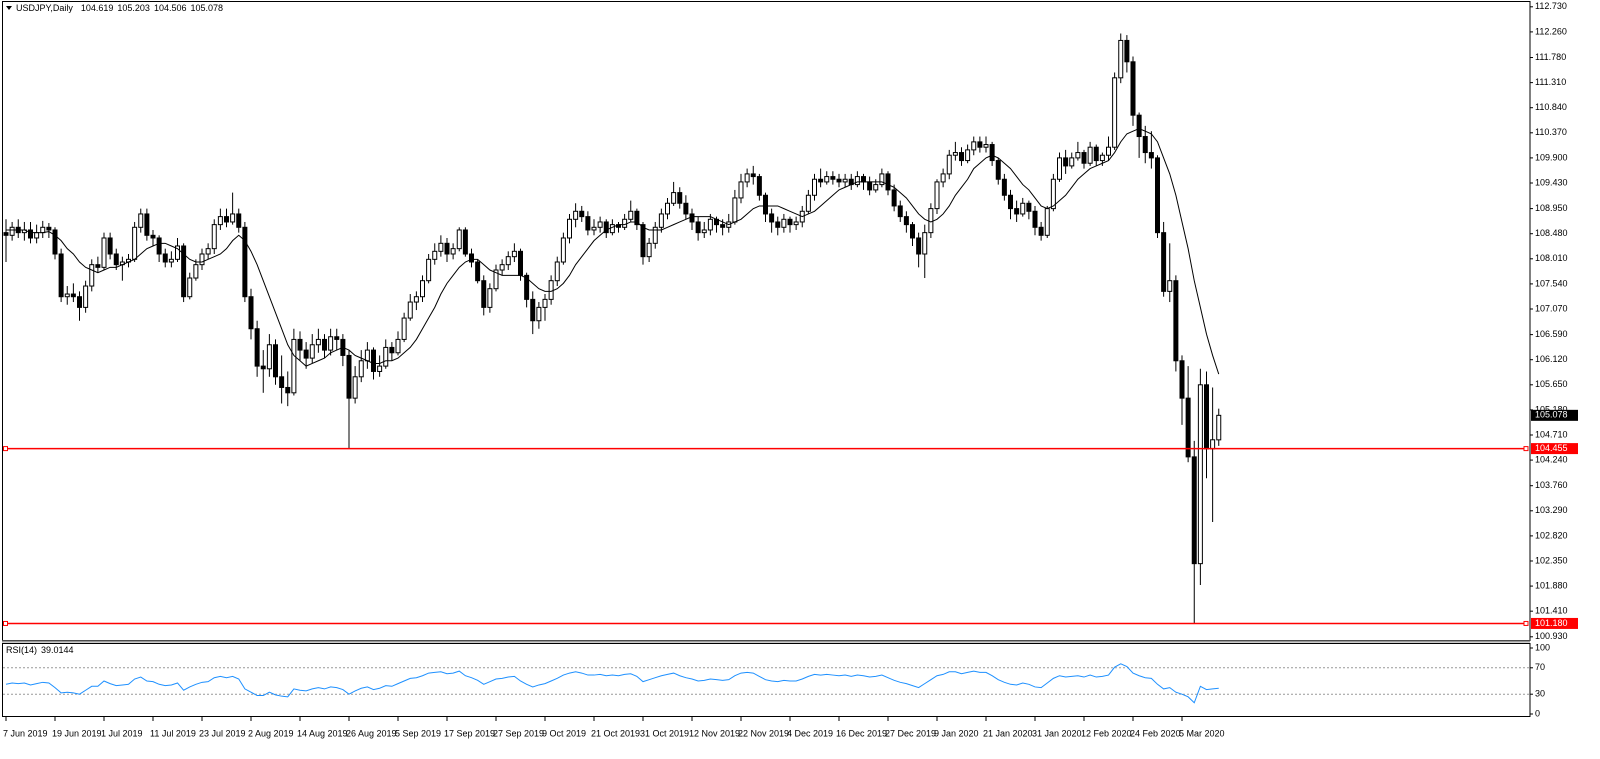 Image resolution: width=1600 pixels, height=759 pixels. What do you see at coordinates (1551, 334) in the screenshot?
I see `y-tick-label: 106.590` at bounding box center [1551, 334].